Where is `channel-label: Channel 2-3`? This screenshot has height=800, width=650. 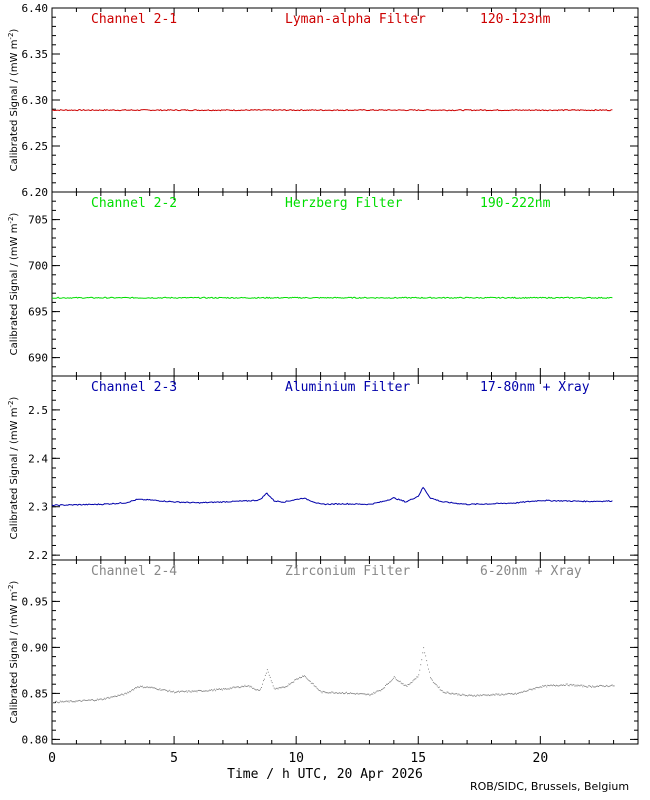 channel-label: Channel 2-3 is located at coordinates (134, 387).